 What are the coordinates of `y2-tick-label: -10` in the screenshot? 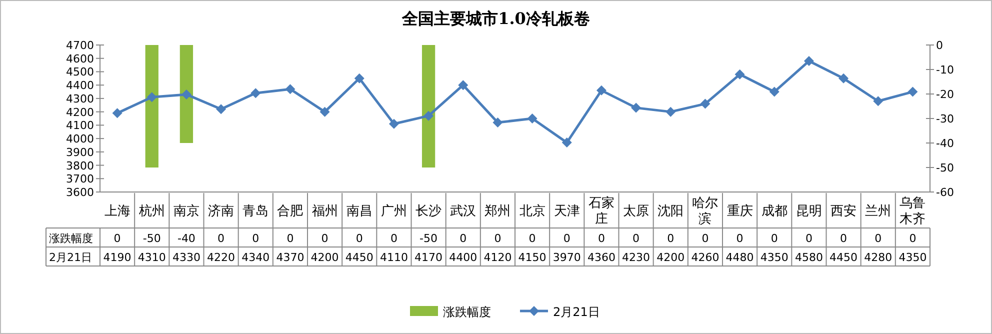 It's located at (945, 70).